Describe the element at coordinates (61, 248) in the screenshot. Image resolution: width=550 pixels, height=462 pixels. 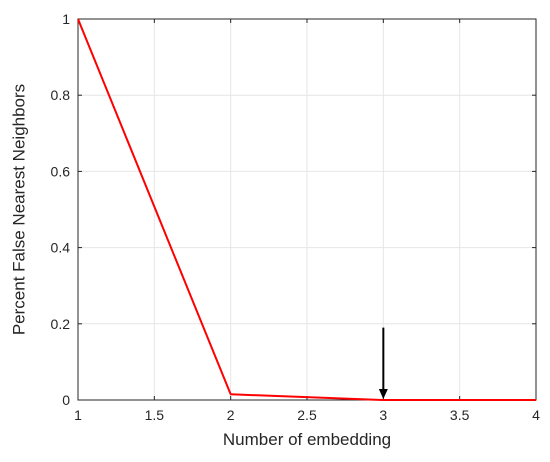
I see `y-tick-label: 0.4` at that location.